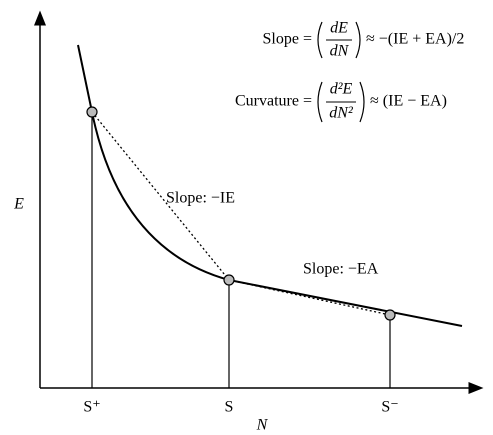  What do you see at coordinates (339, 28) in the screenshot?
I see `formula-numerator: dE` at bounding box center [339, 28].